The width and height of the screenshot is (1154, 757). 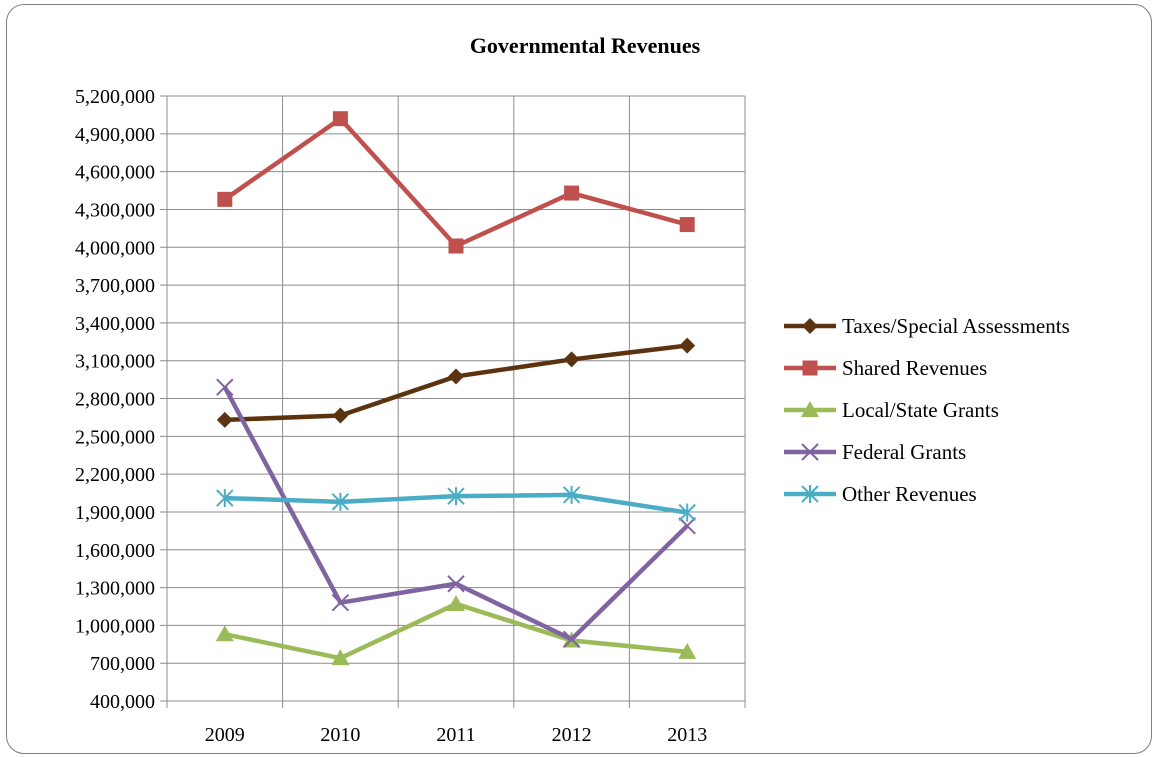 I want to click on y-tick-label: 3,400,000, so click(x=115, y=324).